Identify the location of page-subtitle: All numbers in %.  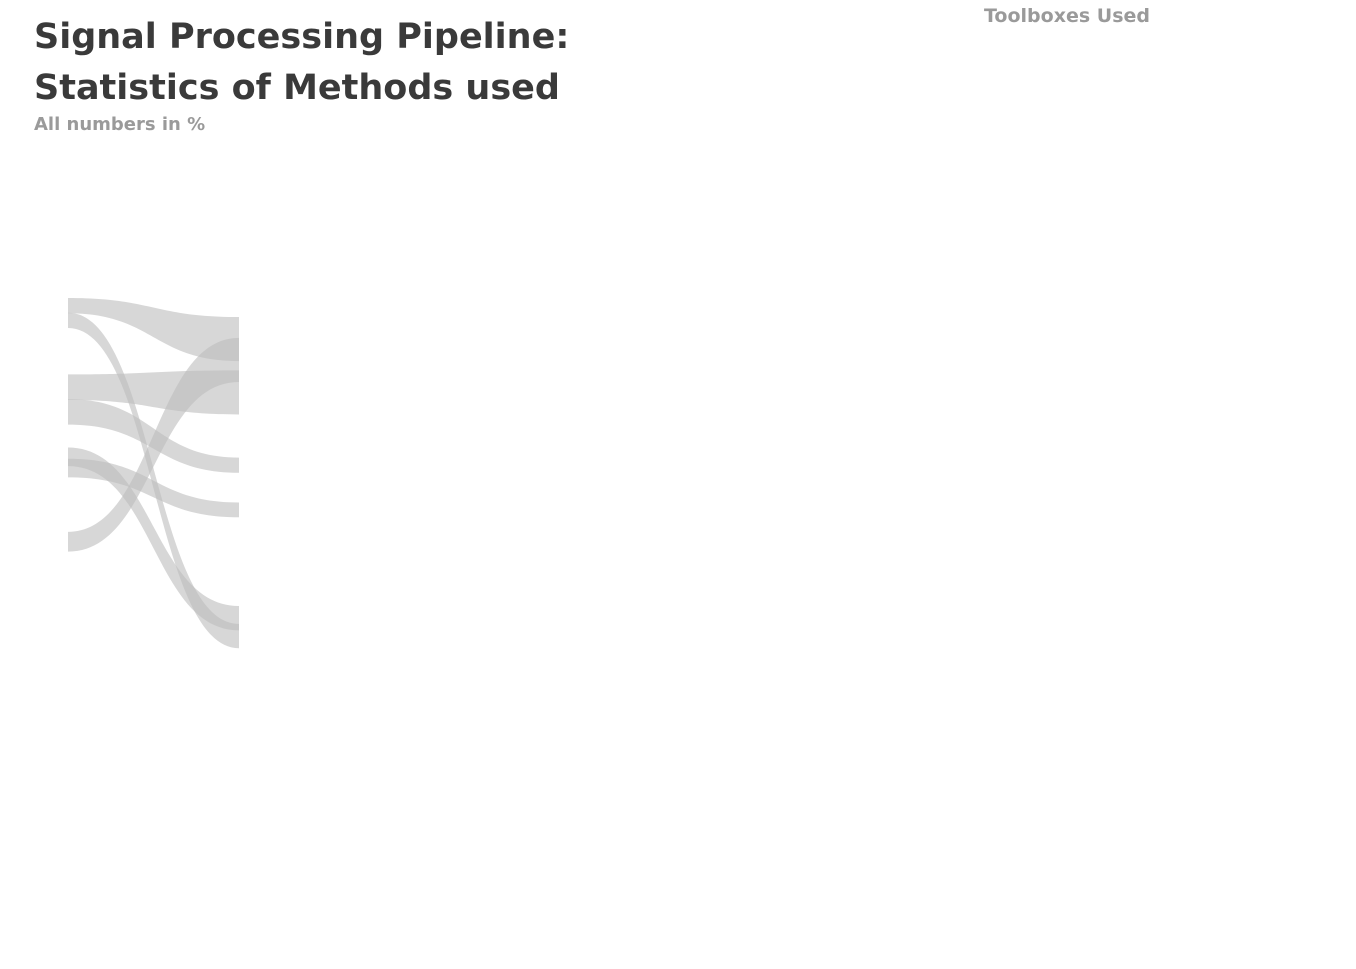
(120, 124).